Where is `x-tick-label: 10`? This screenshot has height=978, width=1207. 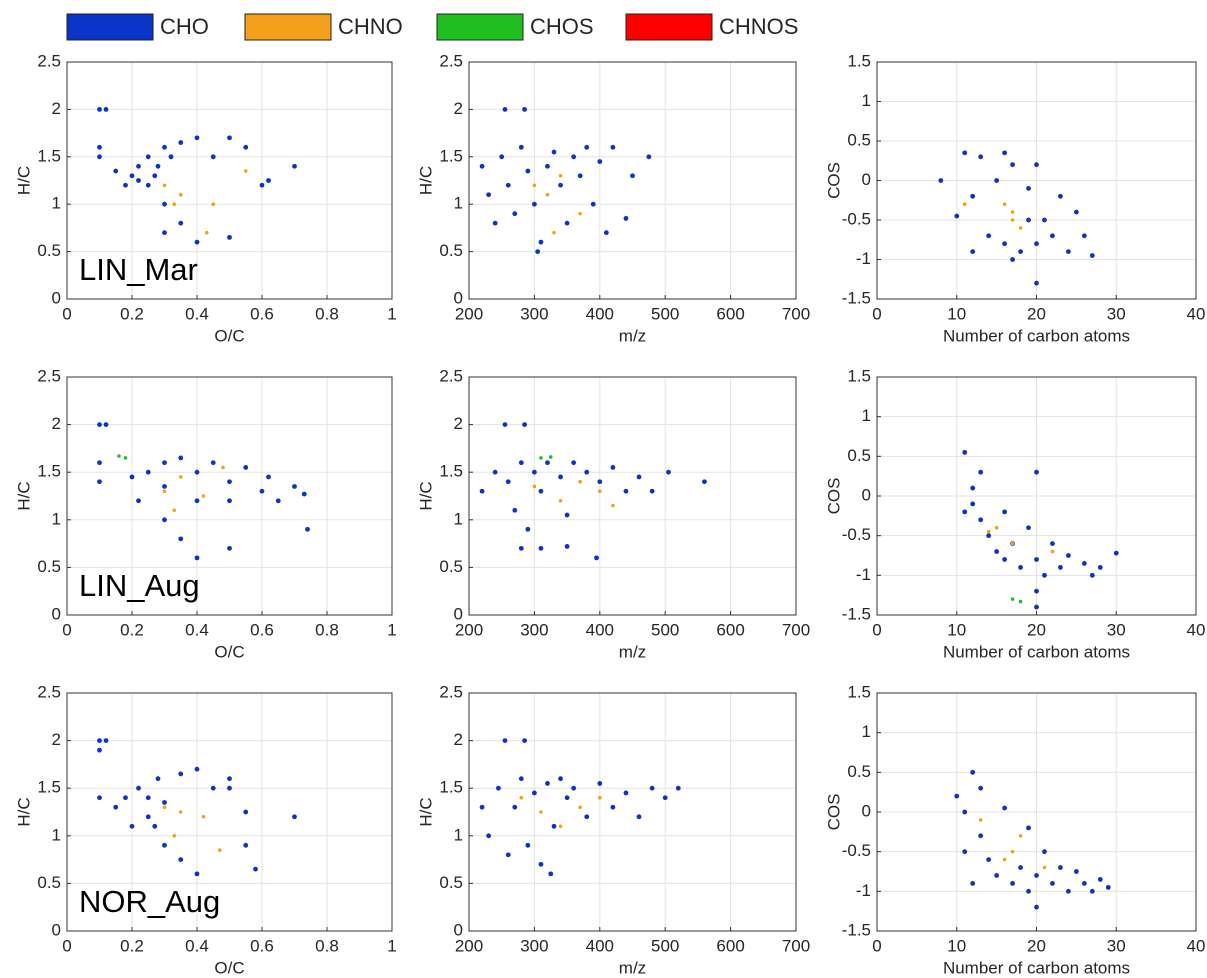 x-tick-label: 10 is located at coordinates (956, 313).